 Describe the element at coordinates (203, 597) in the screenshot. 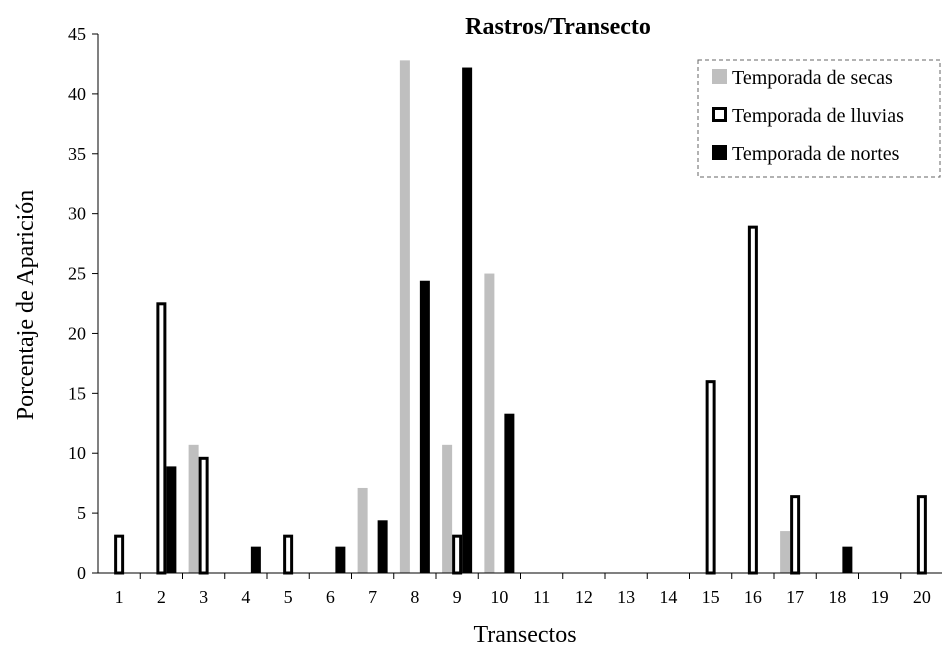

I see `x-tick-label: 3` at that location.